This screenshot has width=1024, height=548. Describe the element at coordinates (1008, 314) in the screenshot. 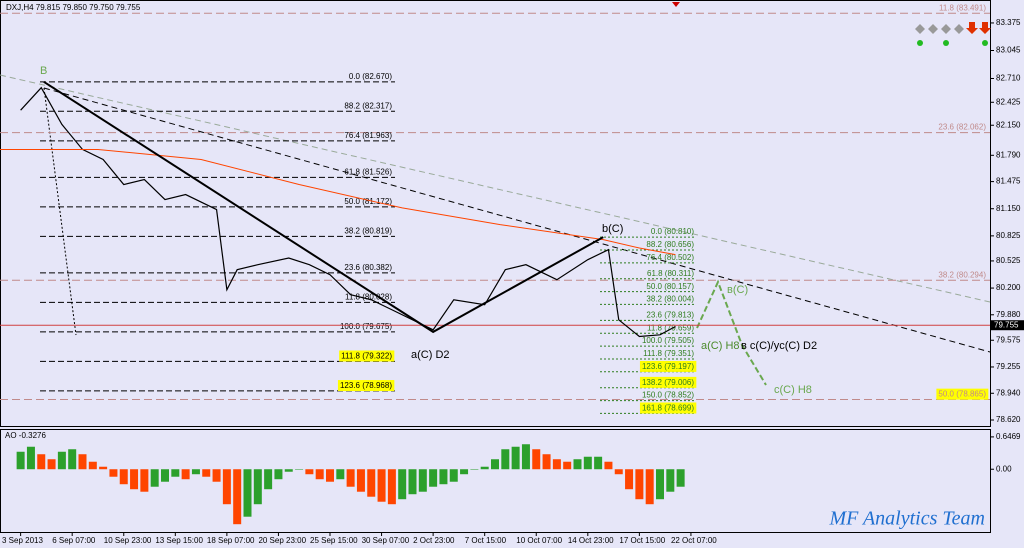

I see `y-tick-label: 79.880` at that location.